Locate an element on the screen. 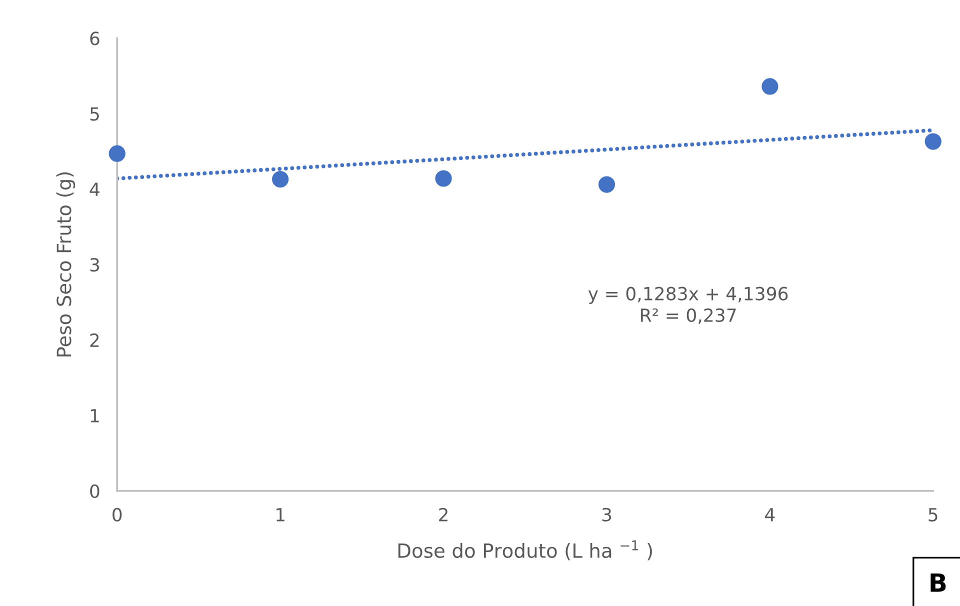 This screenshot has height=606, width=960. annotation: y = 0,1283x + 4,1396 R² = 0,237 is located at coordinates (688, 305).